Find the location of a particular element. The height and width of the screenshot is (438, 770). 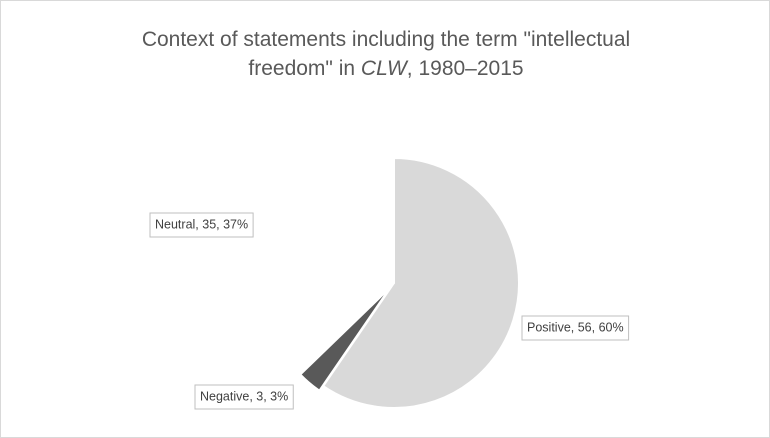

data-label-text: Positive, 56, 60% is located at coordinates (575, 327).